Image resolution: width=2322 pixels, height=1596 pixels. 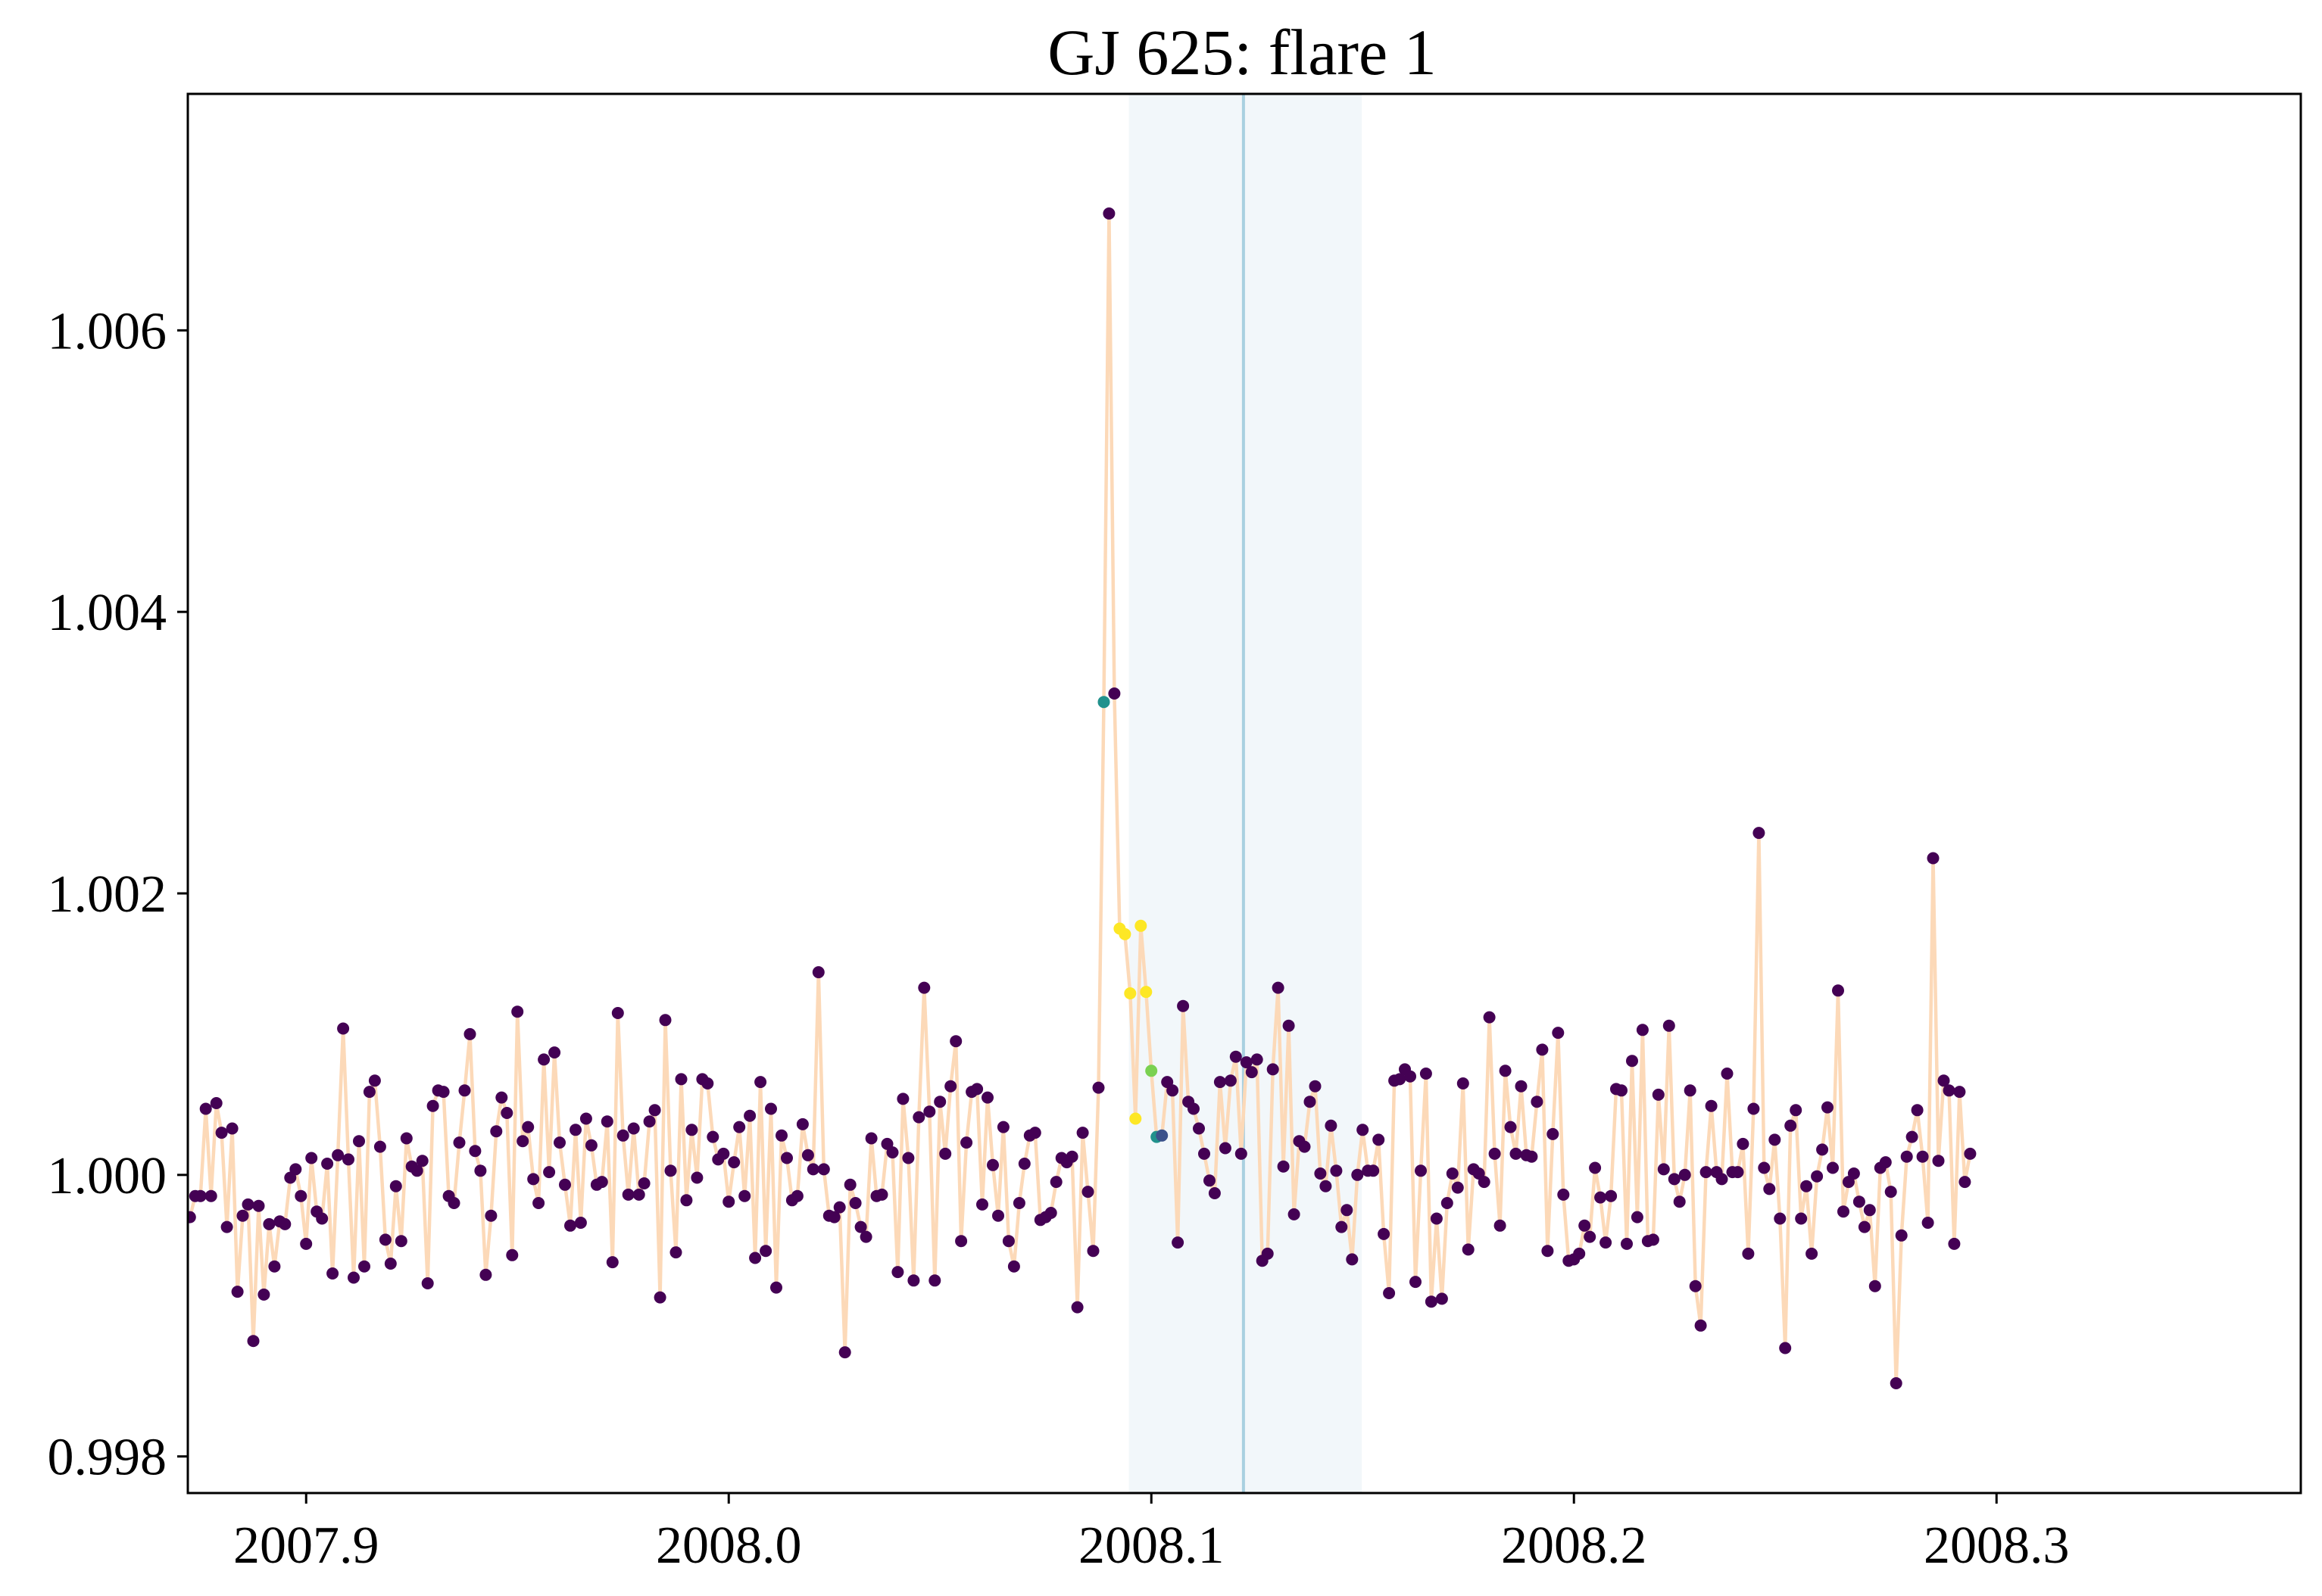 What do you see at coordinates (107, 1458) in the screenshot?
I see `y-tick-label: 0.998` at bounding box center [107, 1458].